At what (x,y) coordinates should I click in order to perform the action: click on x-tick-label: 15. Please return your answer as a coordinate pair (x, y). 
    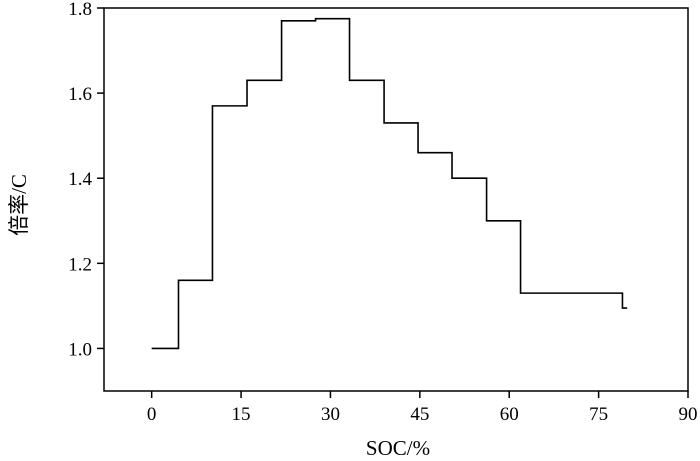
    Looking at the image, I should click on (241, 414).